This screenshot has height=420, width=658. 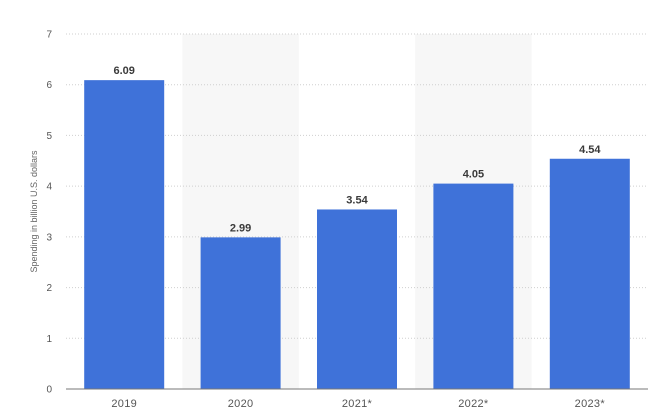 I want to click on x-category-label: 2021*, so click(x=357, y=404).